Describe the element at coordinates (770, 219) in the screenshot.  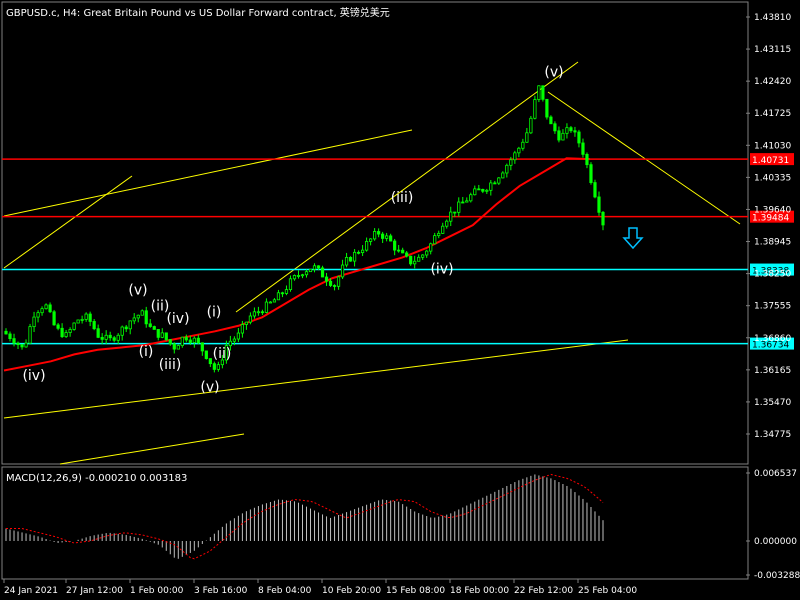
I see `level-label: 1.39484` at that location.